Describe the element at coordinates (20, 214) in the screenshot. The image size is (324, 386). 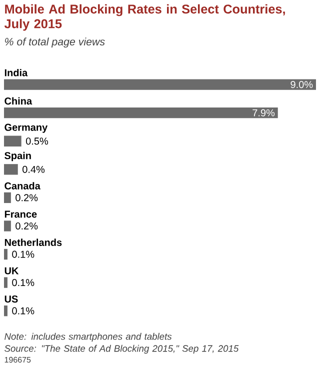
I see `y-tick-label: France` at that location.